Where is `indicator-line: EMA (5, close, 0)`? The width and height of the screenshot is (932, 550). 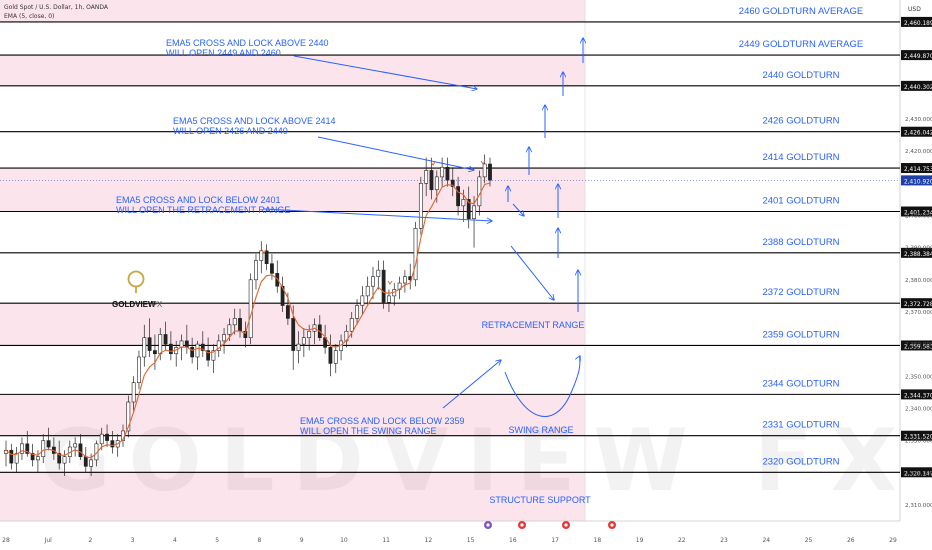
indicator-line: EMA (5, close, 0) is located at coordinates (29, 16).